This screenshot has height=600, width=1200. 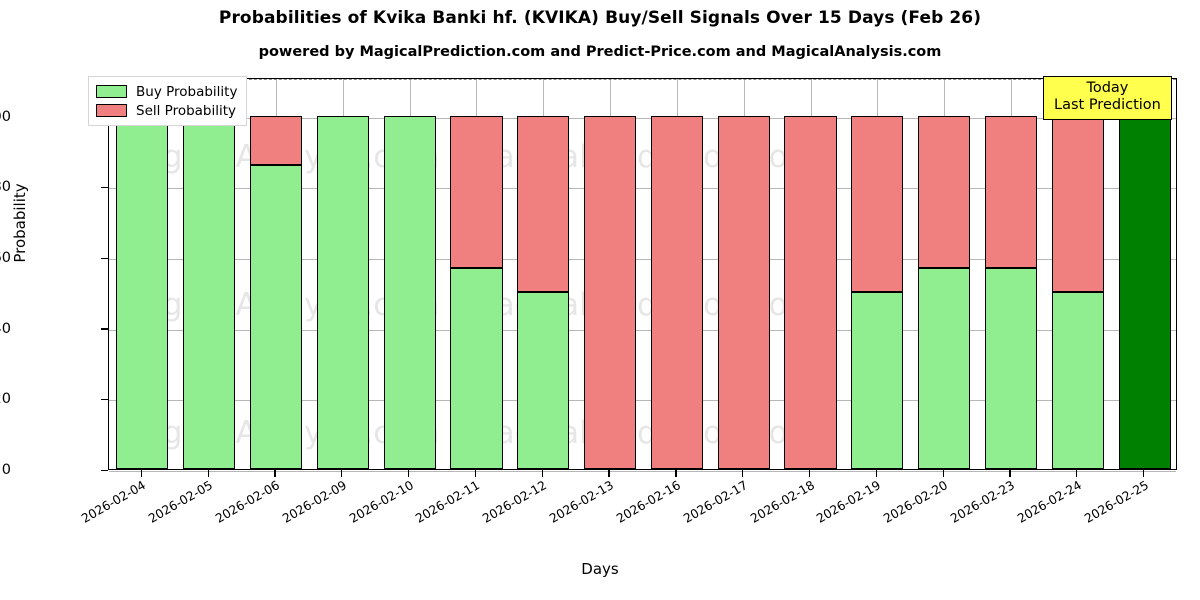 I want to click on y-axis-tick-label: 80, so click(x=5, y=187).